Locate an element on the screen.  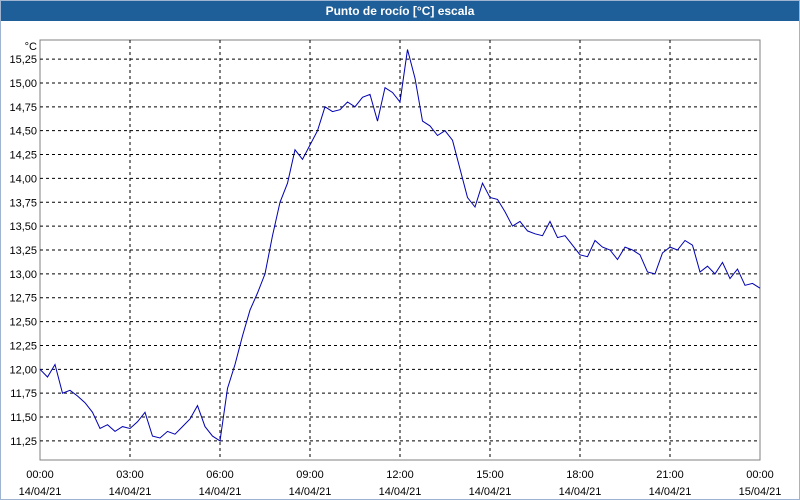
x-tick-time: 15:00 is located at coordinates (490, 475).